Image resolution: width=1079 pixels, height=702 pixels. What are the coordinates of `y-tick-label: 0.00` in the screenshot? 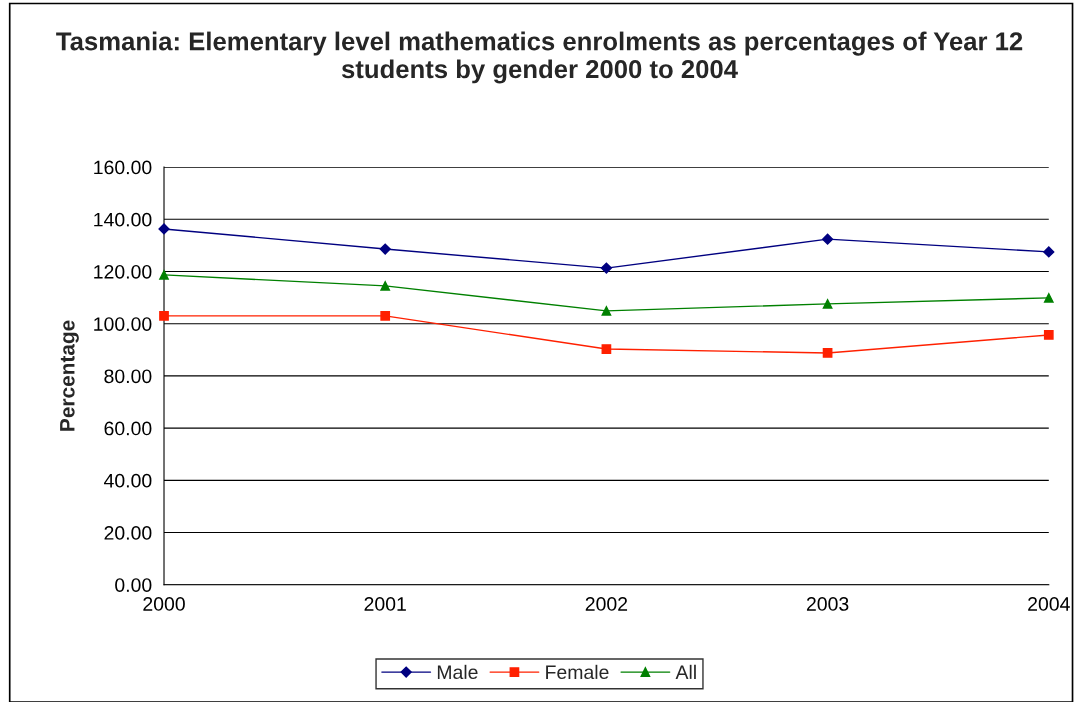 It's located at (133, 585).